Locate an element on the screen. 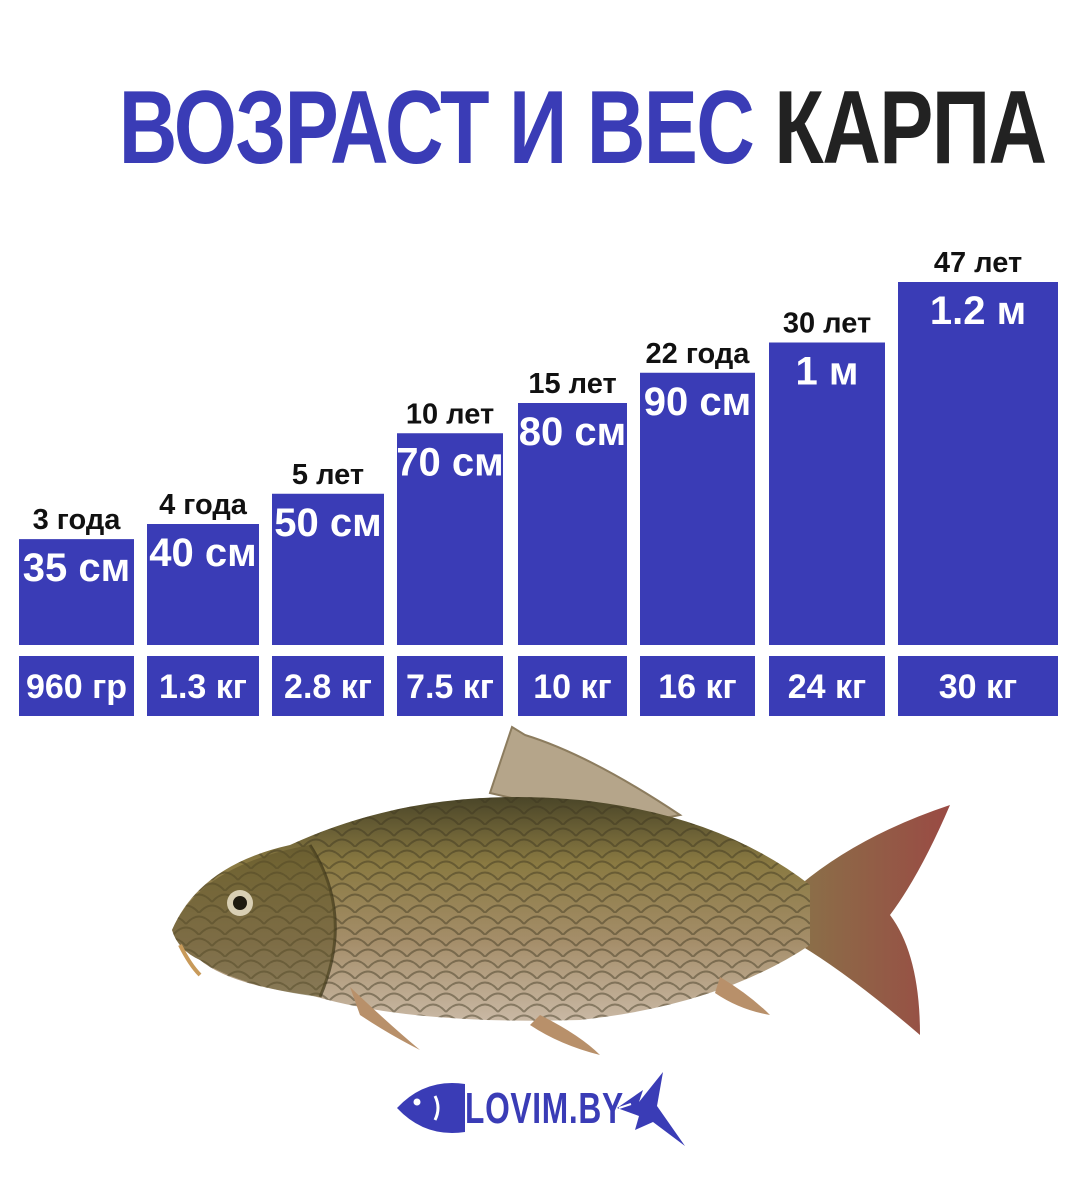  weight-label: 960 гр is located at coordinates (76, 687).